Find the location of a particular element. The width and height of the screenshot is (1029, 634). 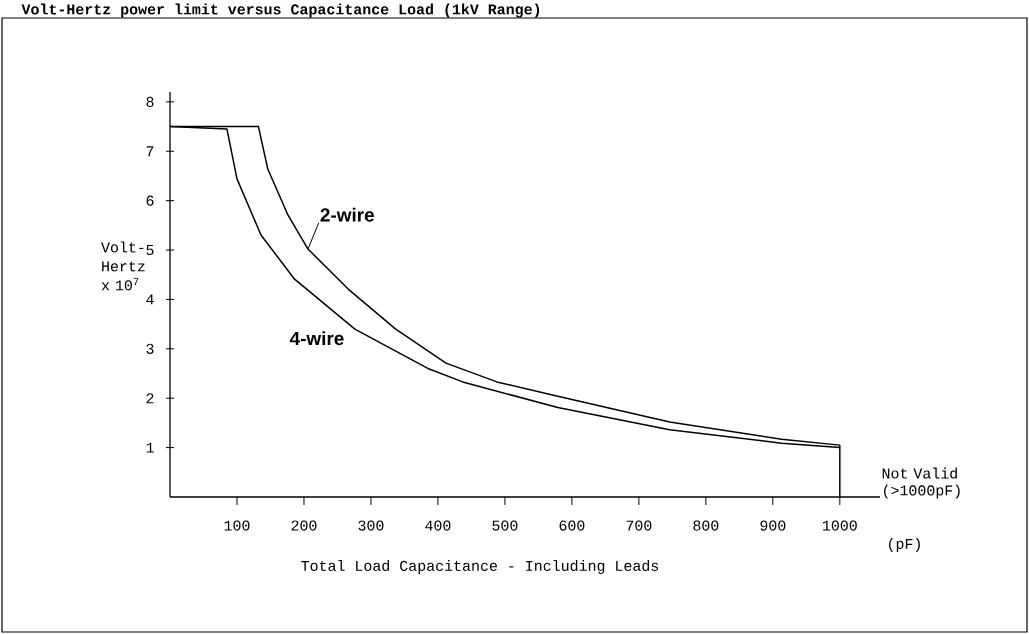

y-tick-label: 1 is located at coordinates (150, 447).